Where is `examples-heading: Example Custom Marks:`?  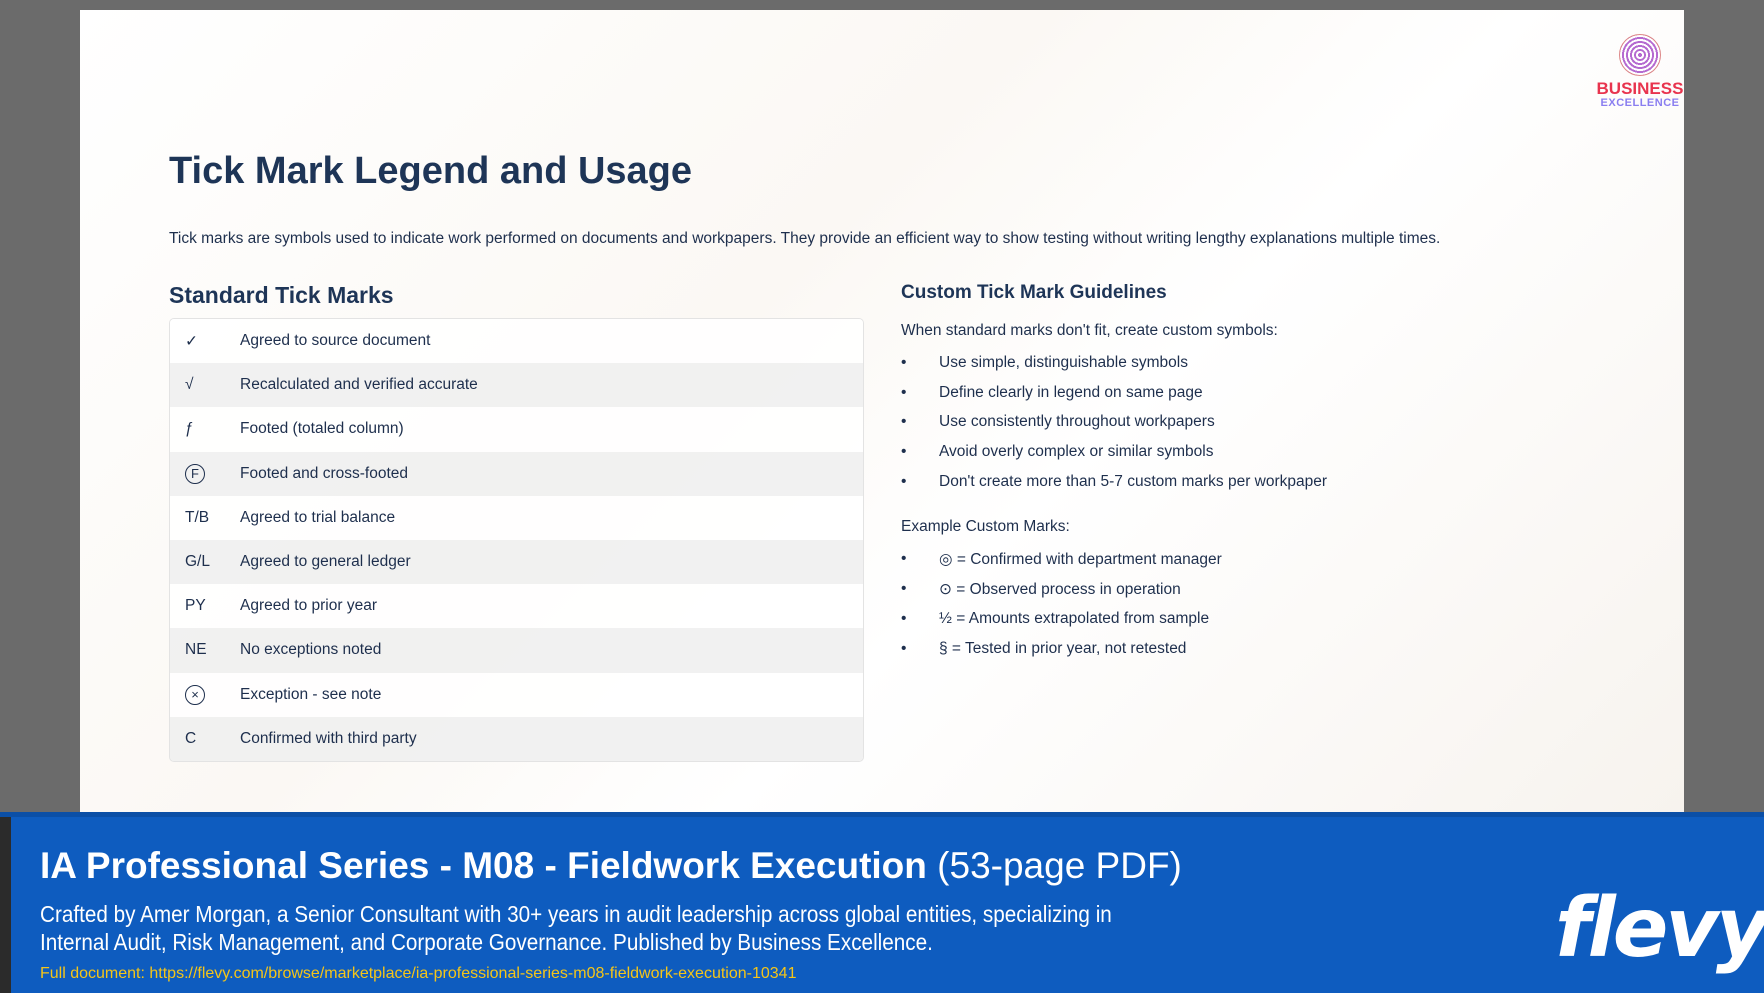 examples-heading: Example Custom Marks: is located at coordinates (985, 527).